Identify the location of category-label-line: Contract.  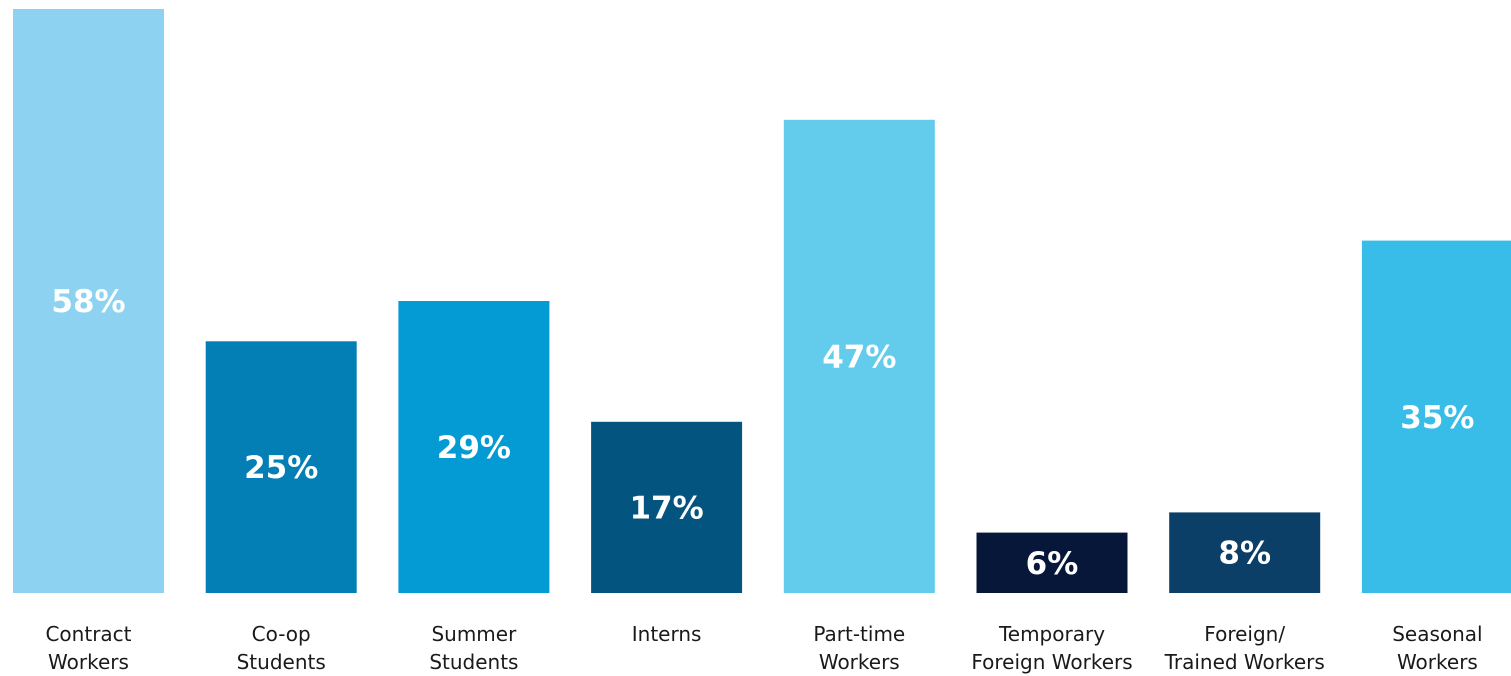
(88, 634).